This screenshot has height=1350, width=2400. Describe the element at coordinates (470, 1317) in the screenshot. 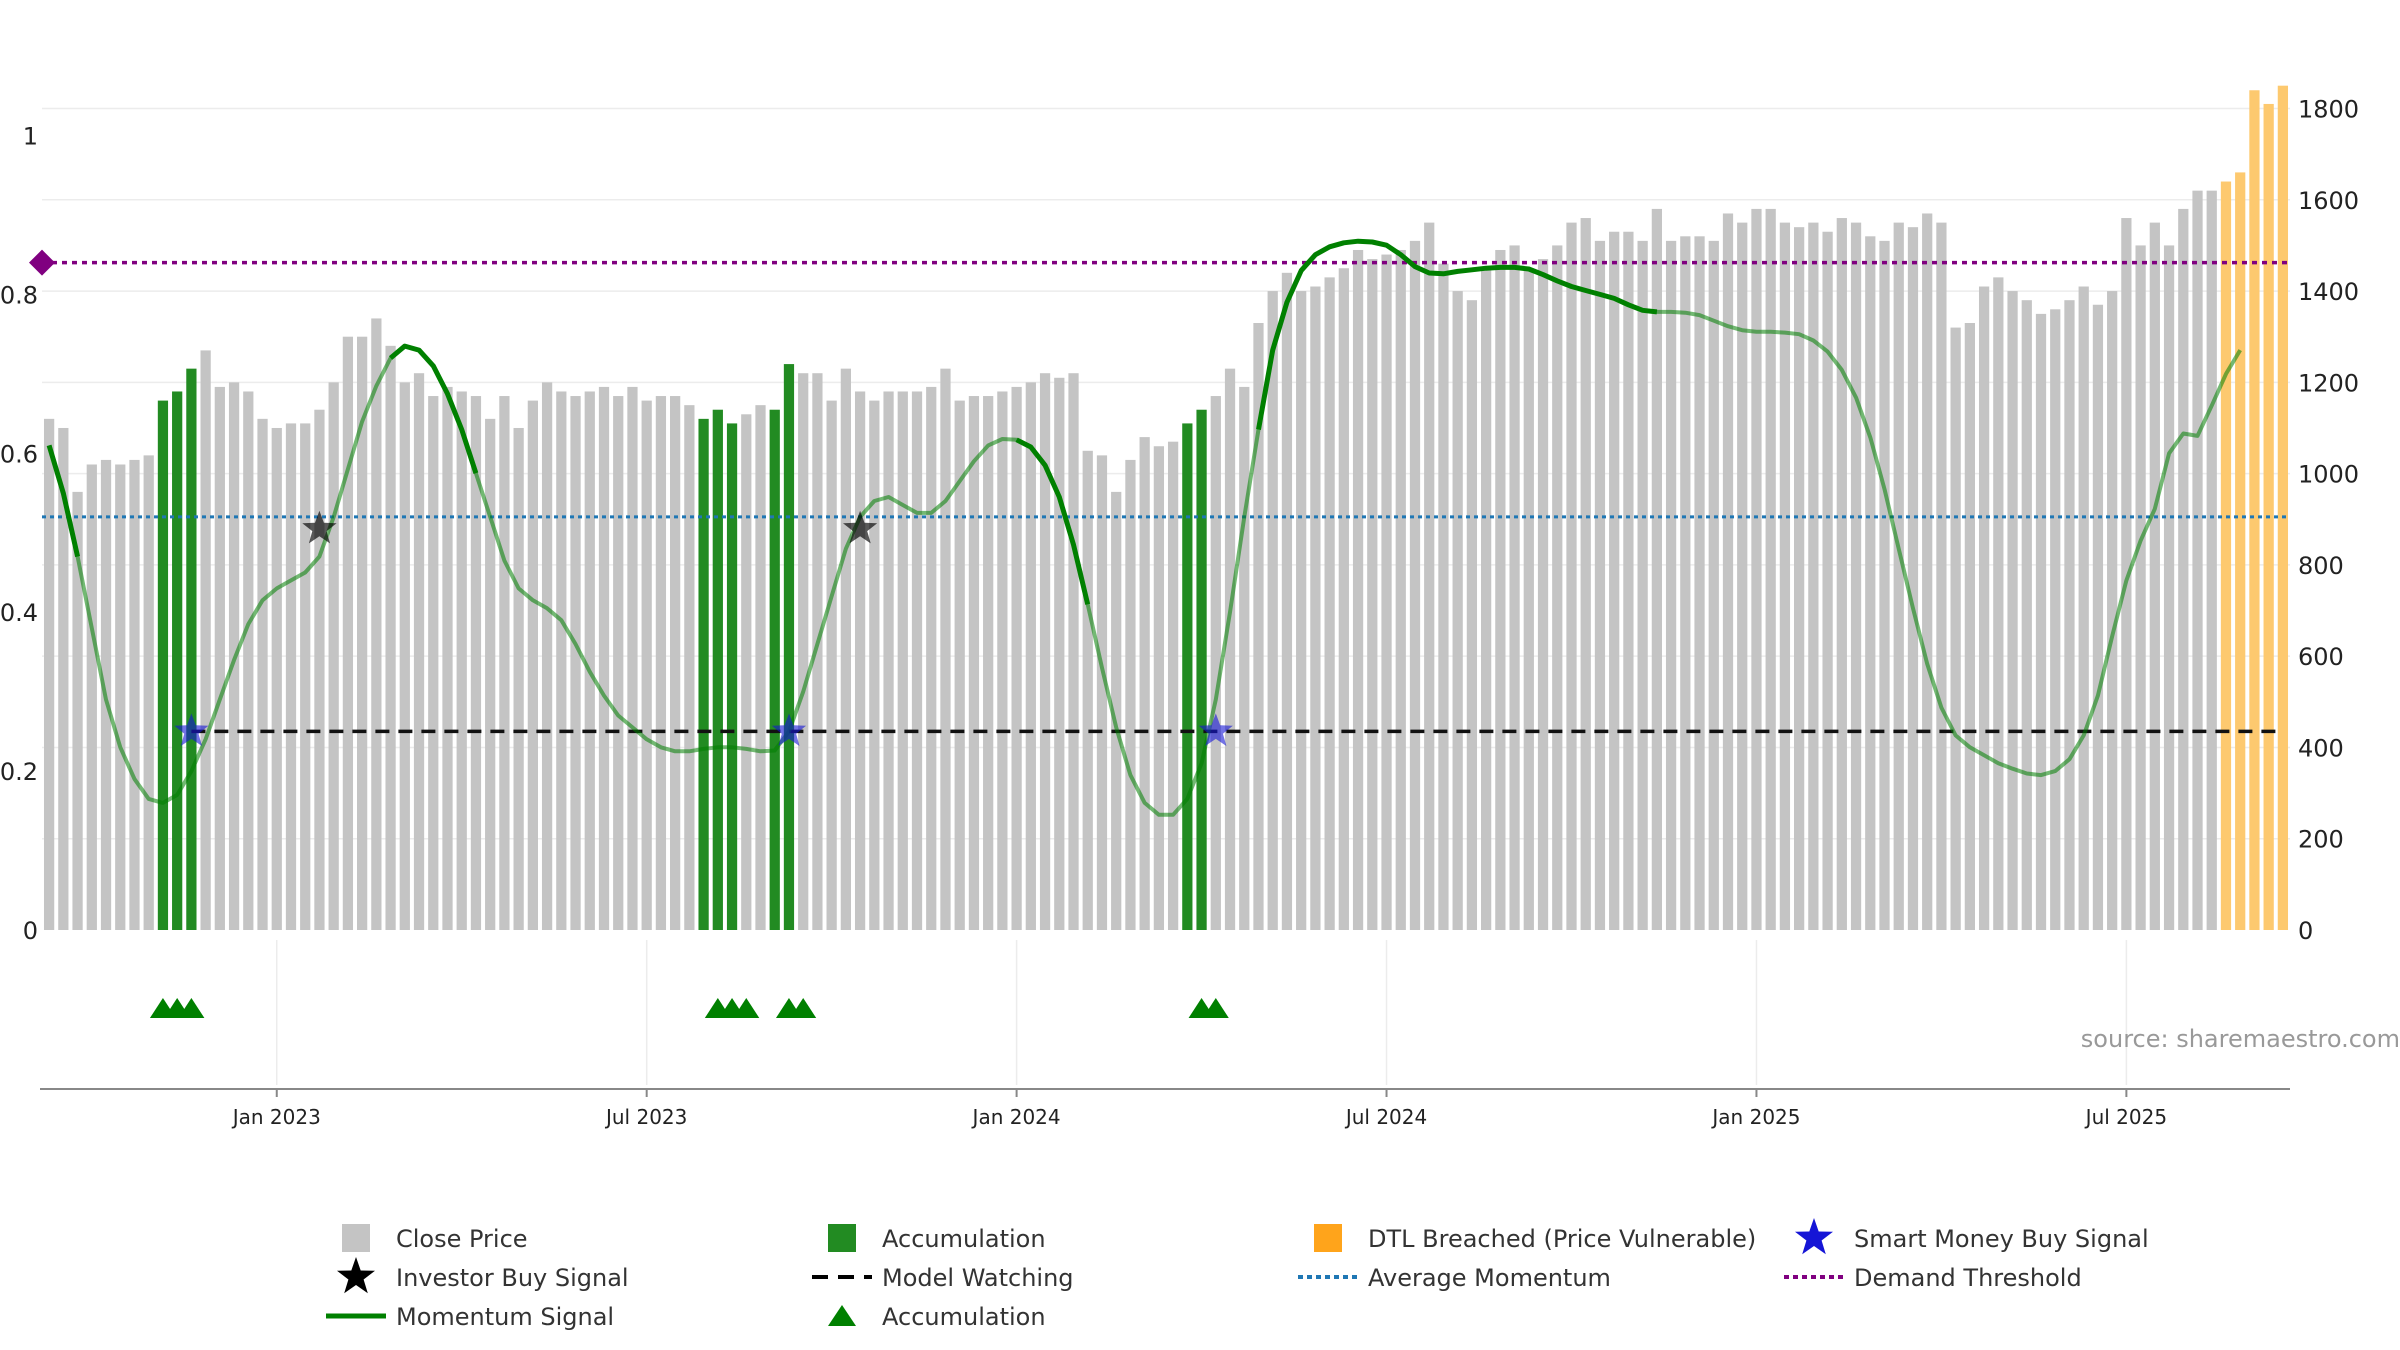

I see `legend-item: Momentum Signal` at that location.